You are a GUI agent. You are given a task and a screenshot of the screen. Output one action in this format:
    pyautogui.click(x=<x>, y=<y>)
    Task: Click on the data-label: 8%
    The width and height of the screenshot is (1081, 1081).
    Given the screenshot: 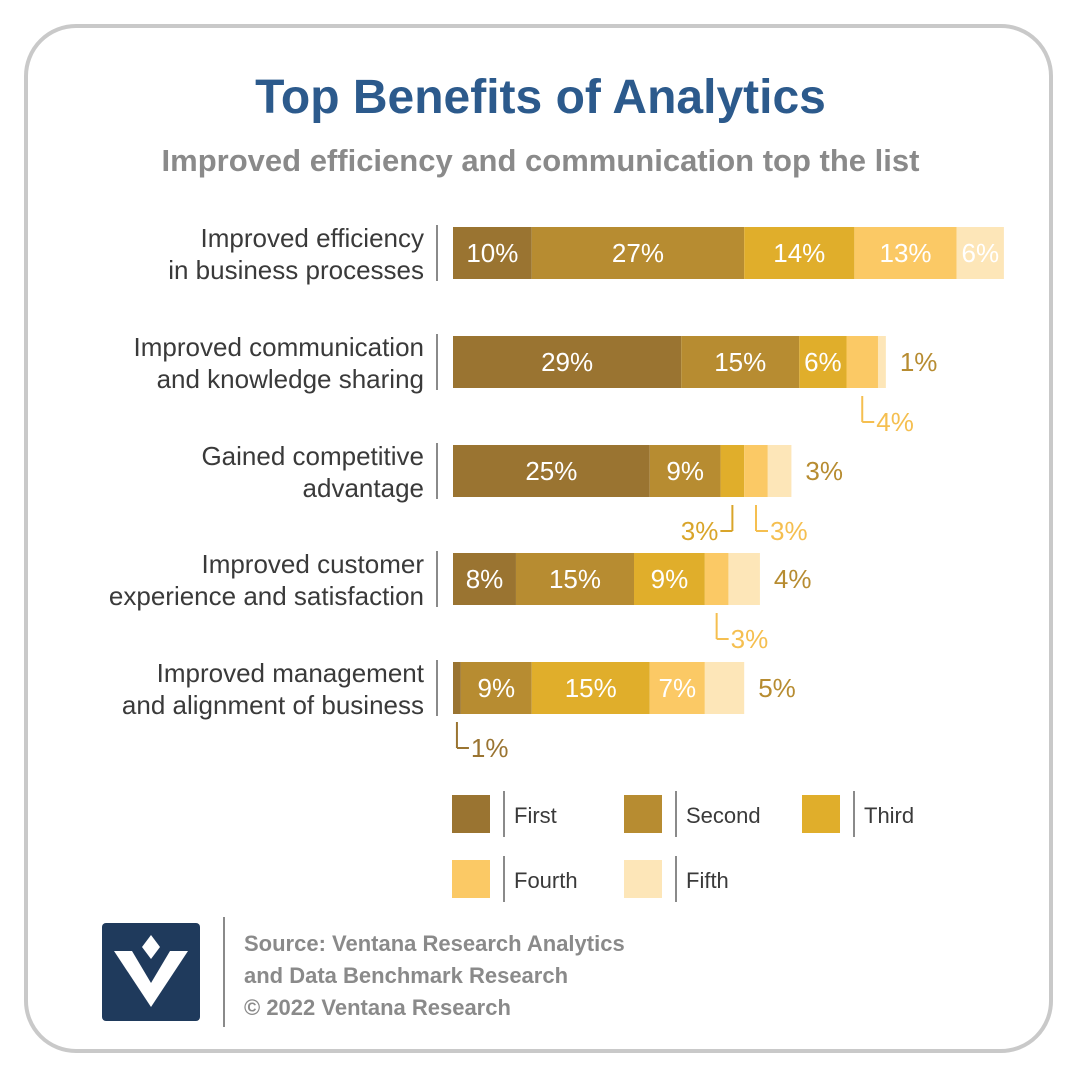 What is the action you would take?
    pyautogui.click(x=485, y=579)
    